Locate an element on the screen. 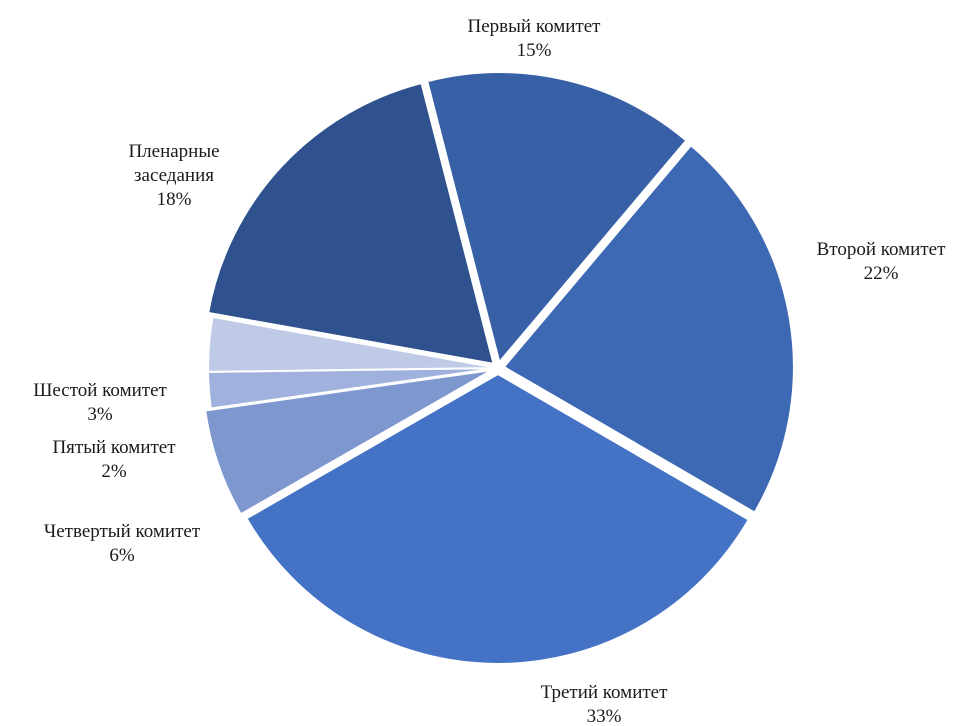  slice-name-label: Пятый комитет is located at coordinates (114, 447).